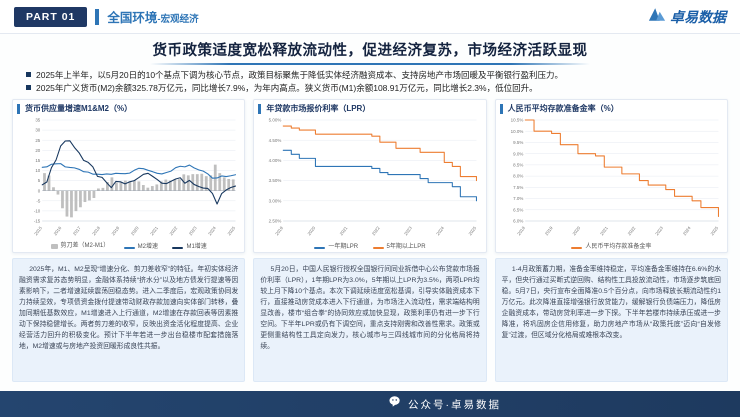 Image resolution: width=740 pixels, height=417 pixels. What do you see at coordinates (370, 64) in the screenshot?
I see `title-underline` at bounding box center [370, 64].